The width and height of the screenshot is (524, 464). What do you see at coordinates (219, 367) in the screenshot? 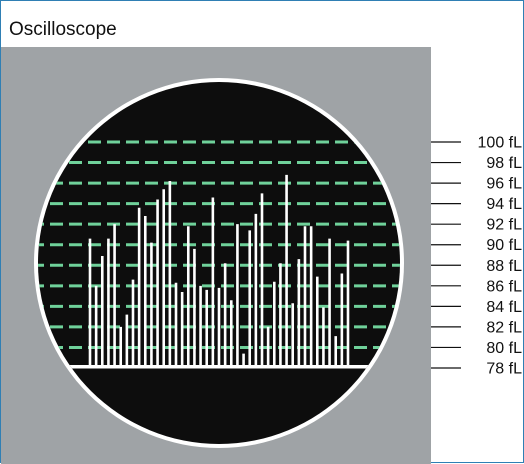
I see `baseline` at bounding box center [219, 367].